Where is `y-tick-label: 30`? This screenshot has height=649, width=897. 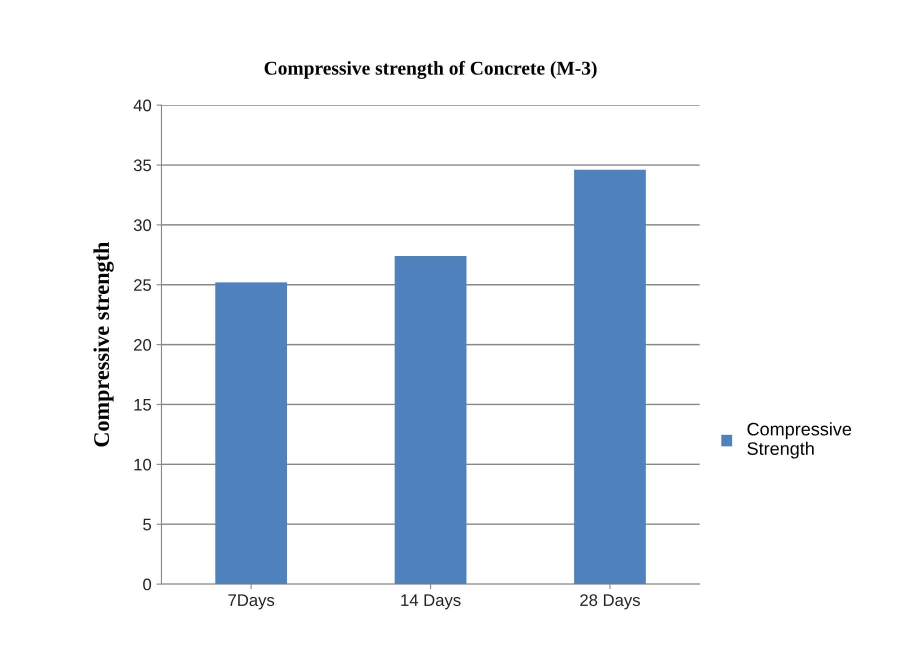 y-tick-label: 30 is located at coordinates (143, 225).